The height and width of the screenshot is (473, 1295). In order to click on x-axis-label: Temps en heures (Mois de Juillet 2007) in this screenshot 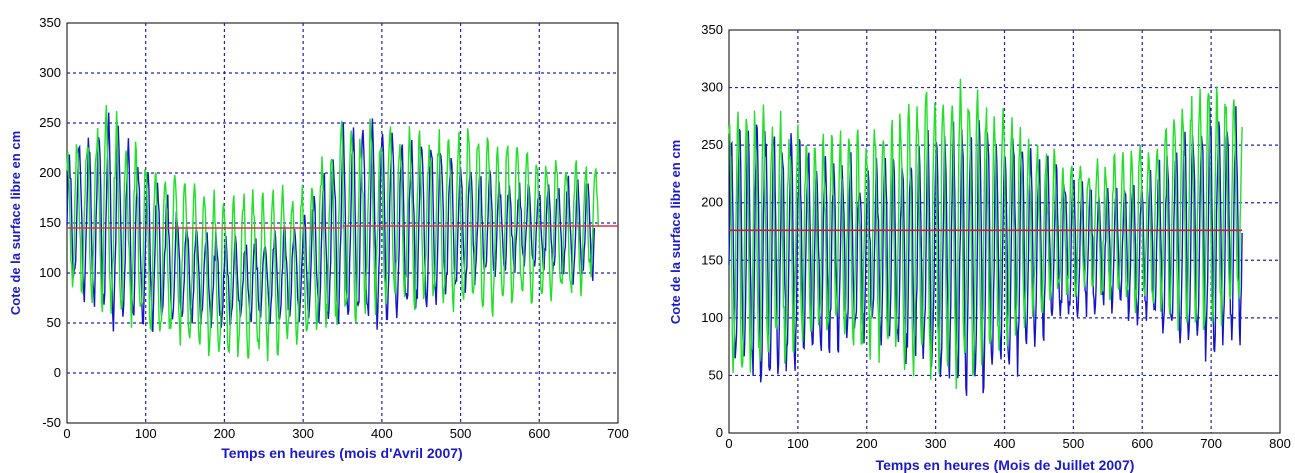, I will do `click(1005, 465)`.